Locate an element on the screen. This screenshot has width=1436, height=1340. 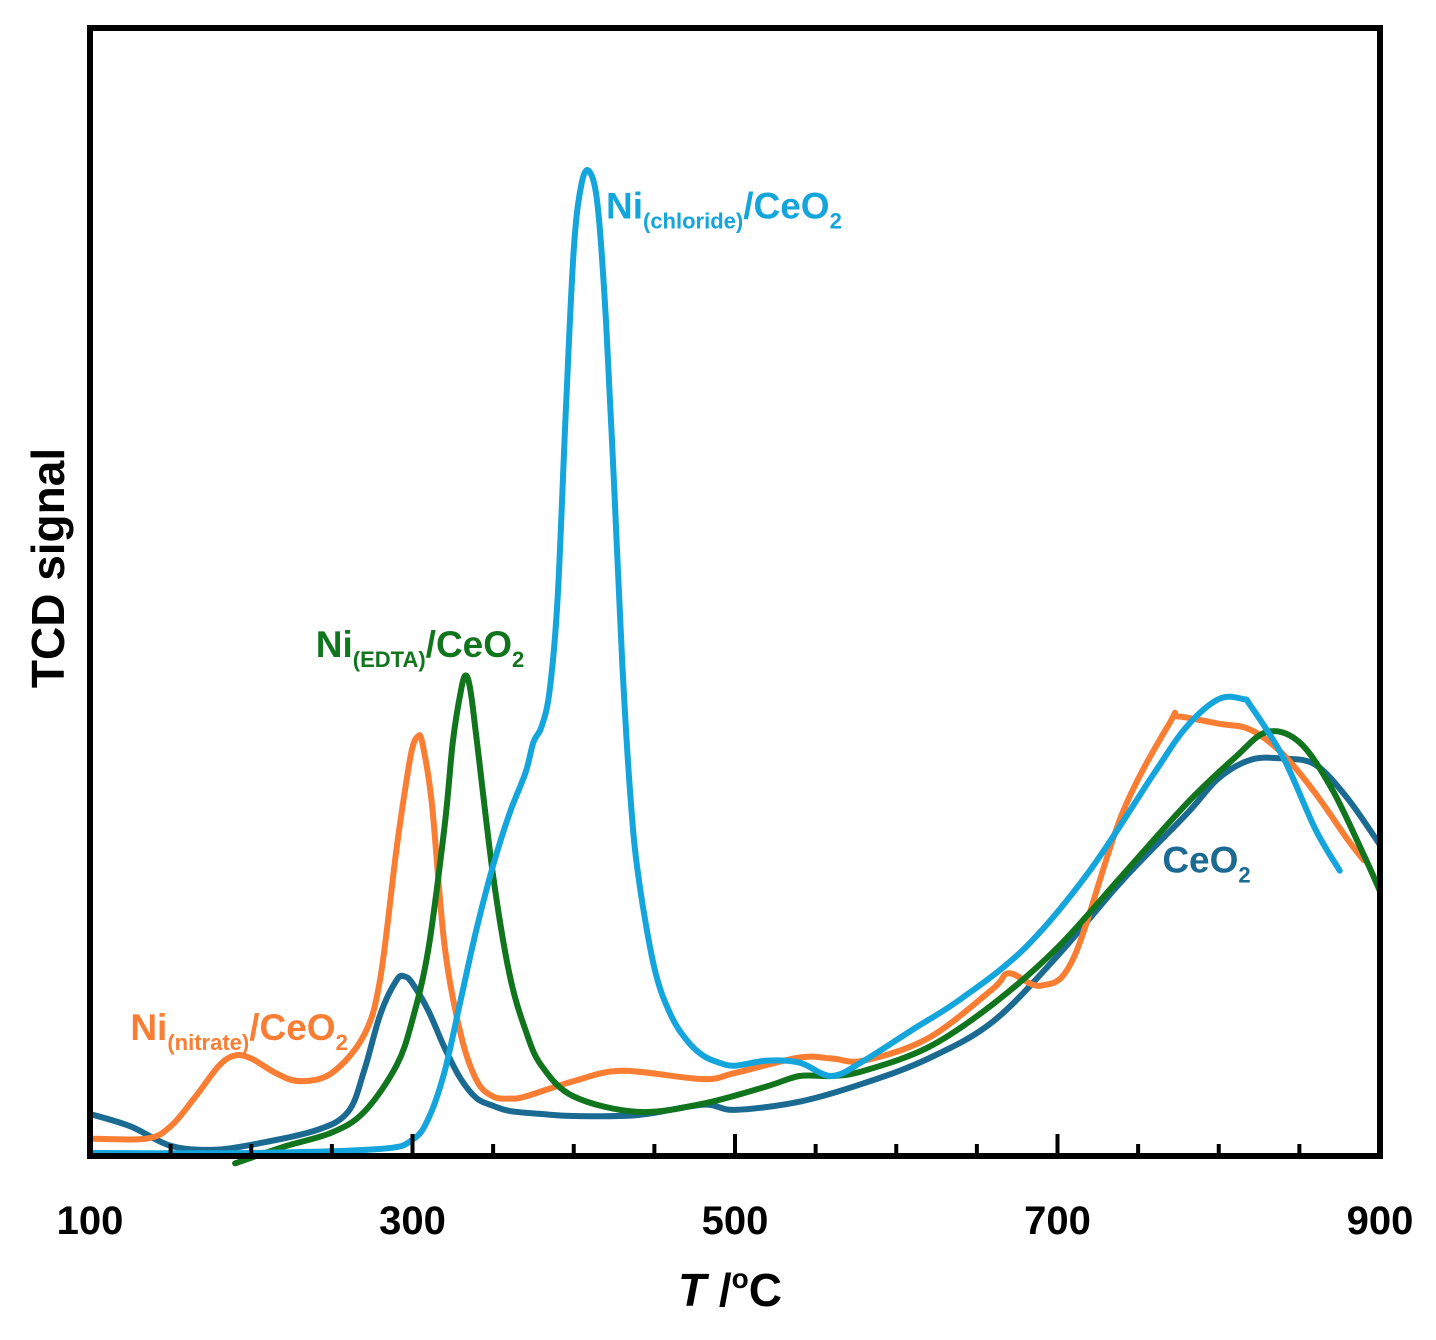
x-axis-title-degree: o is located at coordinates (740, 1278).